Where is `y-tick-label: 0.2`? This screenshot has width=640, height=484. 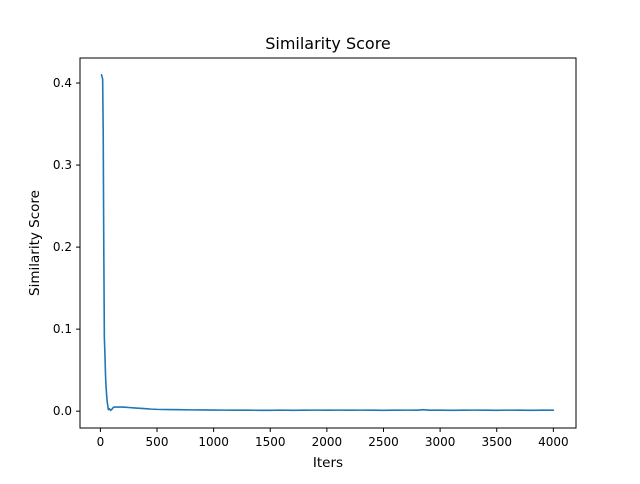 y-tick-label: 0.2 is located at coordinates (62, 247).